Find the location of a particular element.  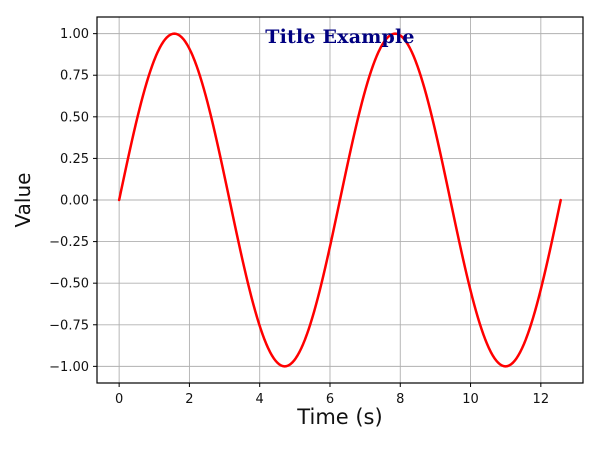

x-tick-label: 6 is located at coordinates (330, 399).